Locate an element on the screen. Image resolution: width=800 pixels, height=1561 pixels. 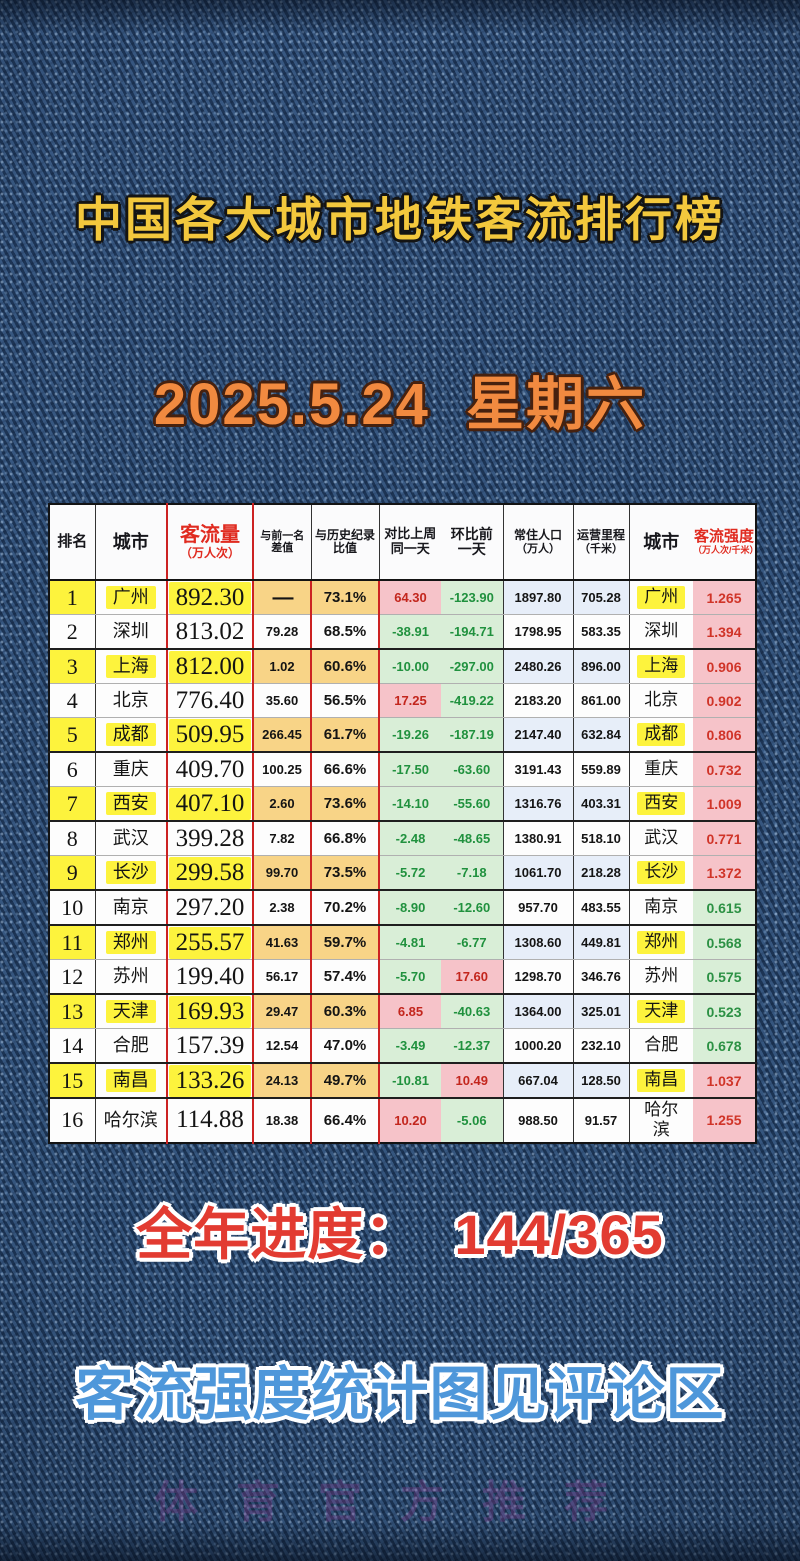
city-2-cell: 合肥 is located at coordinates (661, 1046).